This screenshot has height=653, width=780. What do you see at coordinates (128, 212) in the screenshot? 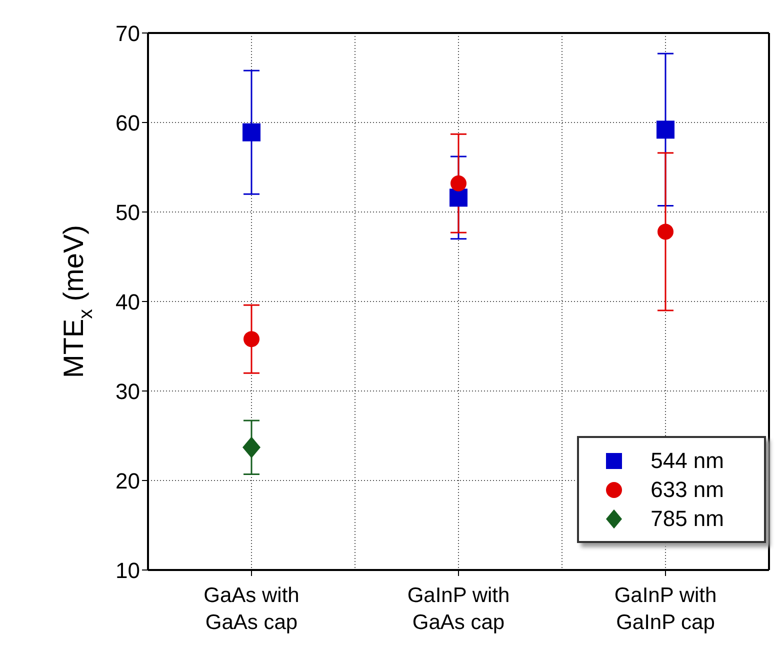
I see `y-tick-label: 50` at bounding box center [128, 212].